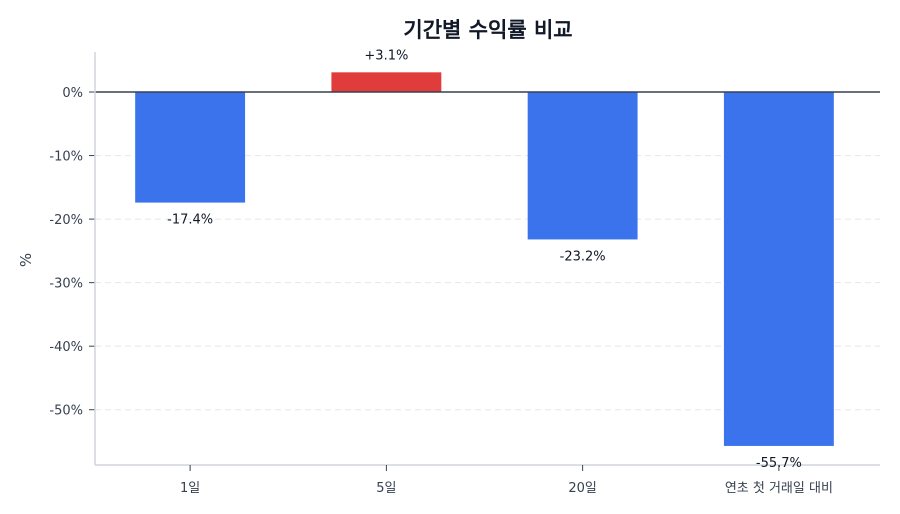  I want to click on y-tick-label: -50%, so click(66, 411).